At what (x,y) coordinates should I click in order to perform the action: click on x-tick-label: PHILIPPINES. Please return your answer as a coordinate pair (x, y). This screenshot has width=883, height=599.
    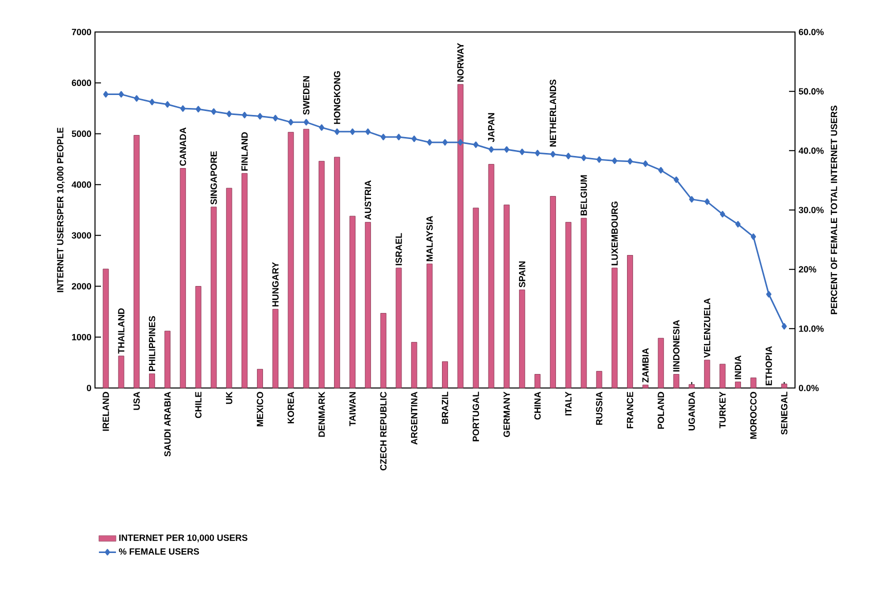
    Looking at the image, I should click on (152, 343).